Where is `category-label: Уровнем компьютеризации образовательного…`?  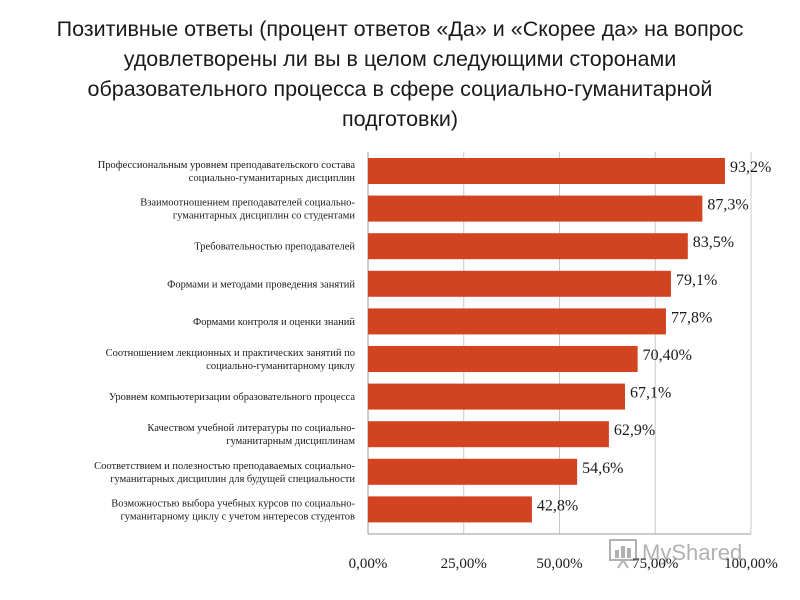 category-label: Уровнем компьютеризации образовательного… is located at coordinates (232, 397).